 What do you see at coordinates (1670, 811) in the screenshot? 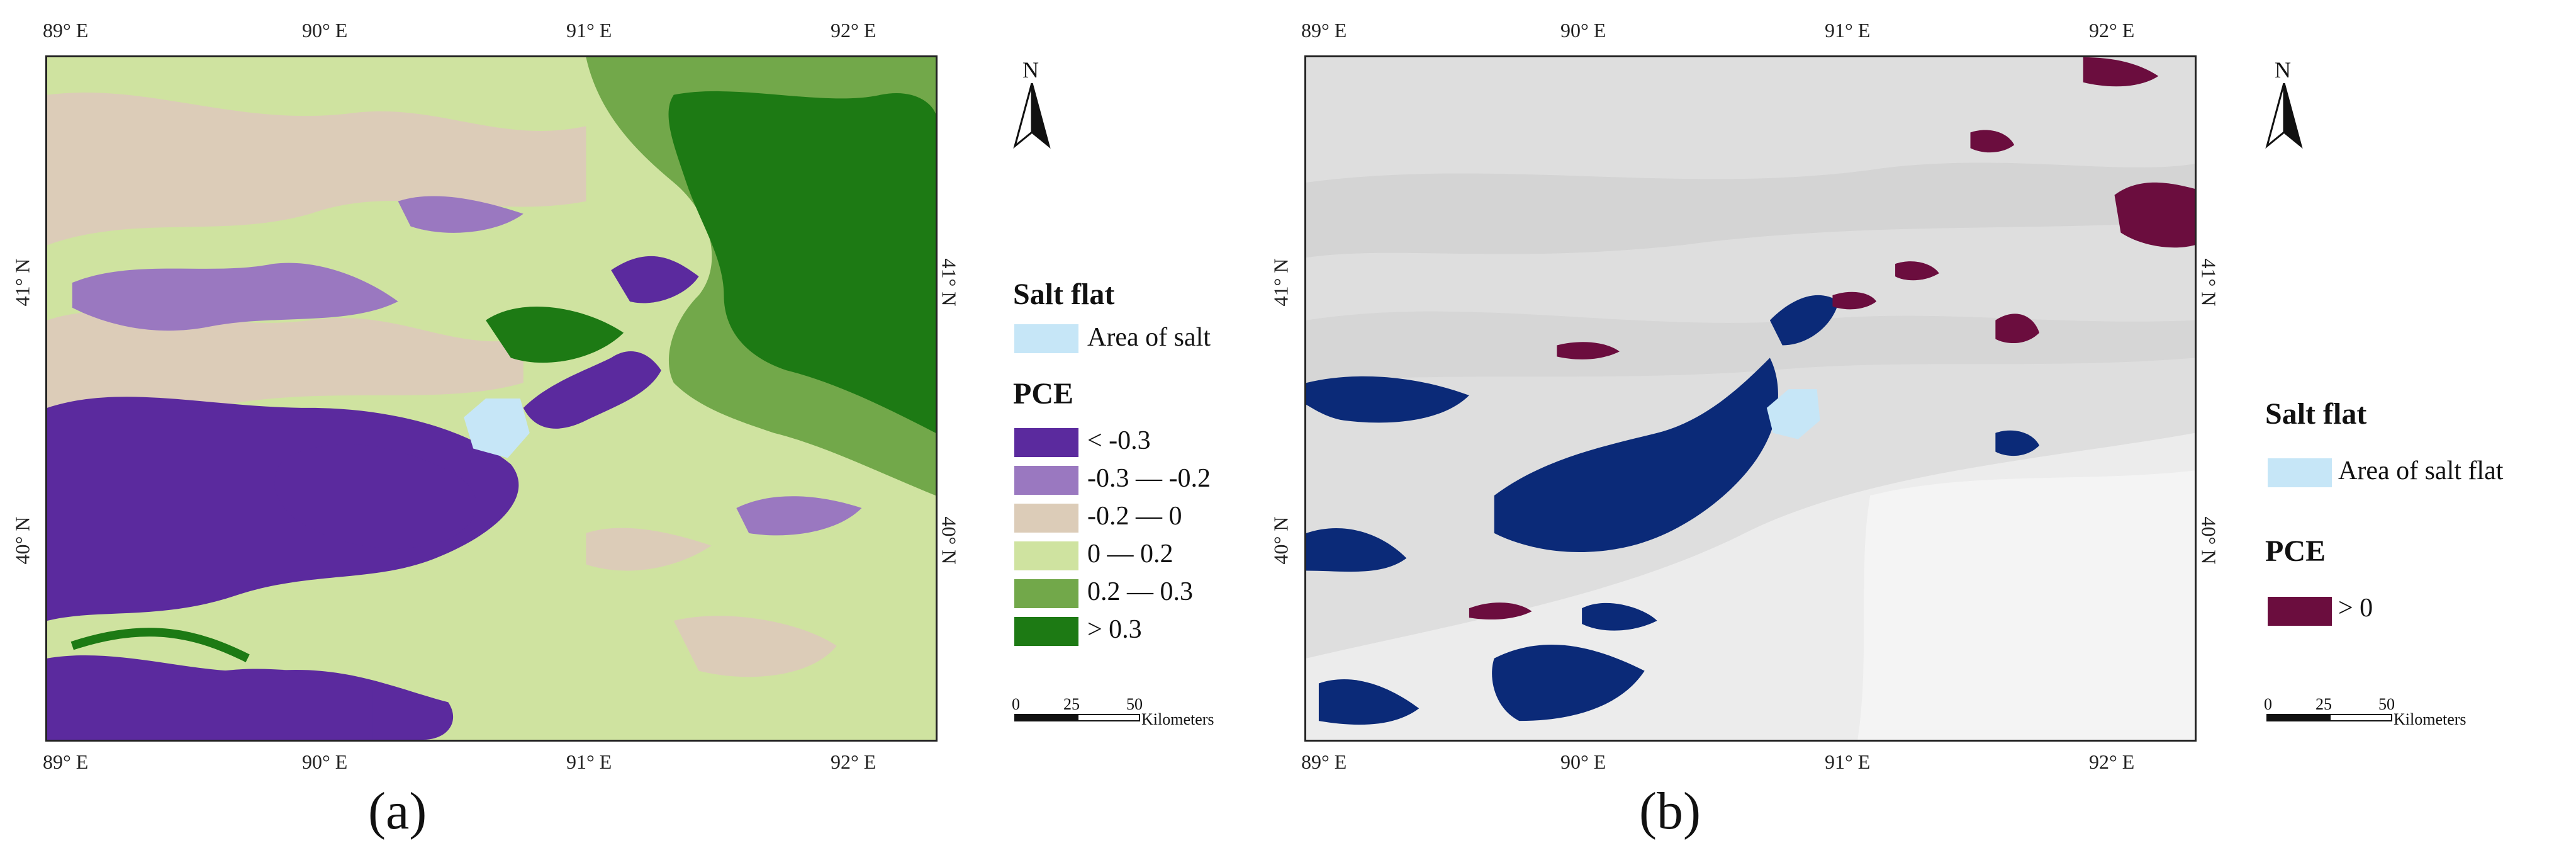
I see `panel-label-b: (b)` at bounding box center [1670, 811].